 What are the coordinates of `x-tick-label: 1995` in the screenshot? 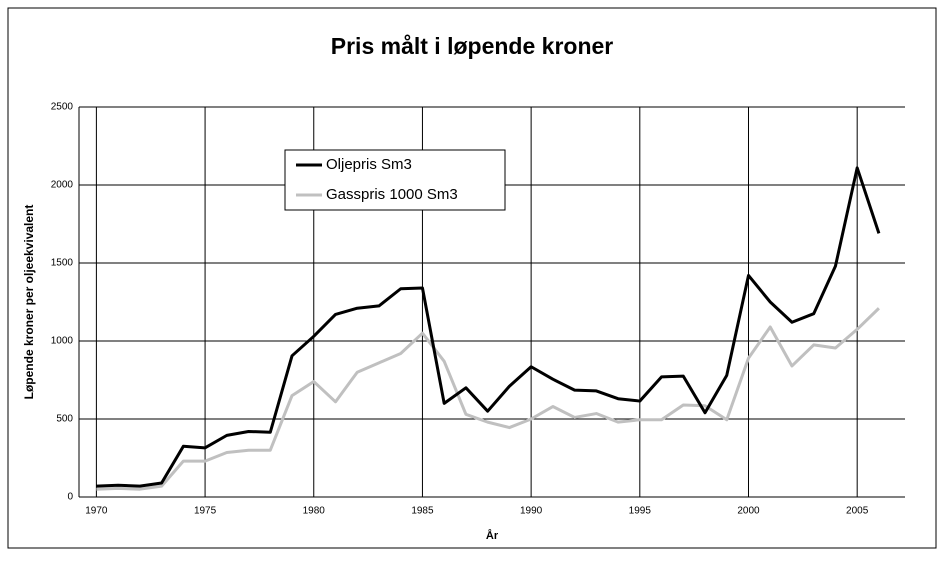 It's located at (640, 511).